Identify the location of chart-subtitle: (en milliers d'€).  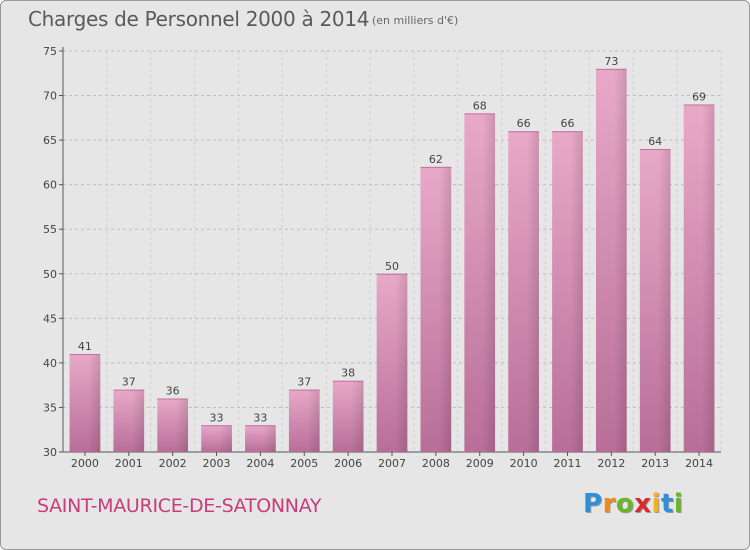
(415, 20).